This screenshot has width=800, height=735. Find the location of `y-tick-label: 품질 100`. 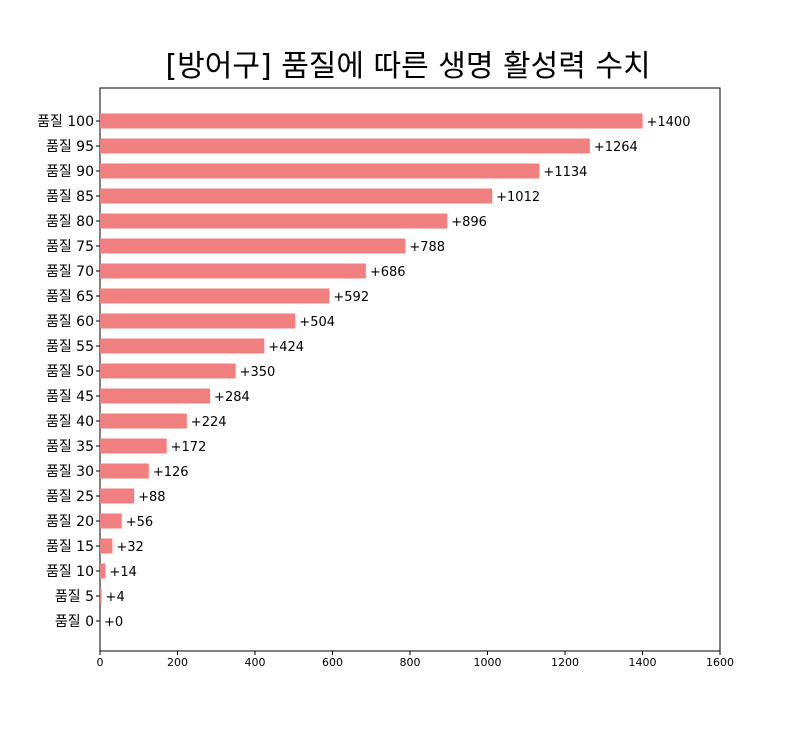

y-tick-label: 품질 100 is located at coordinates (65, 122).